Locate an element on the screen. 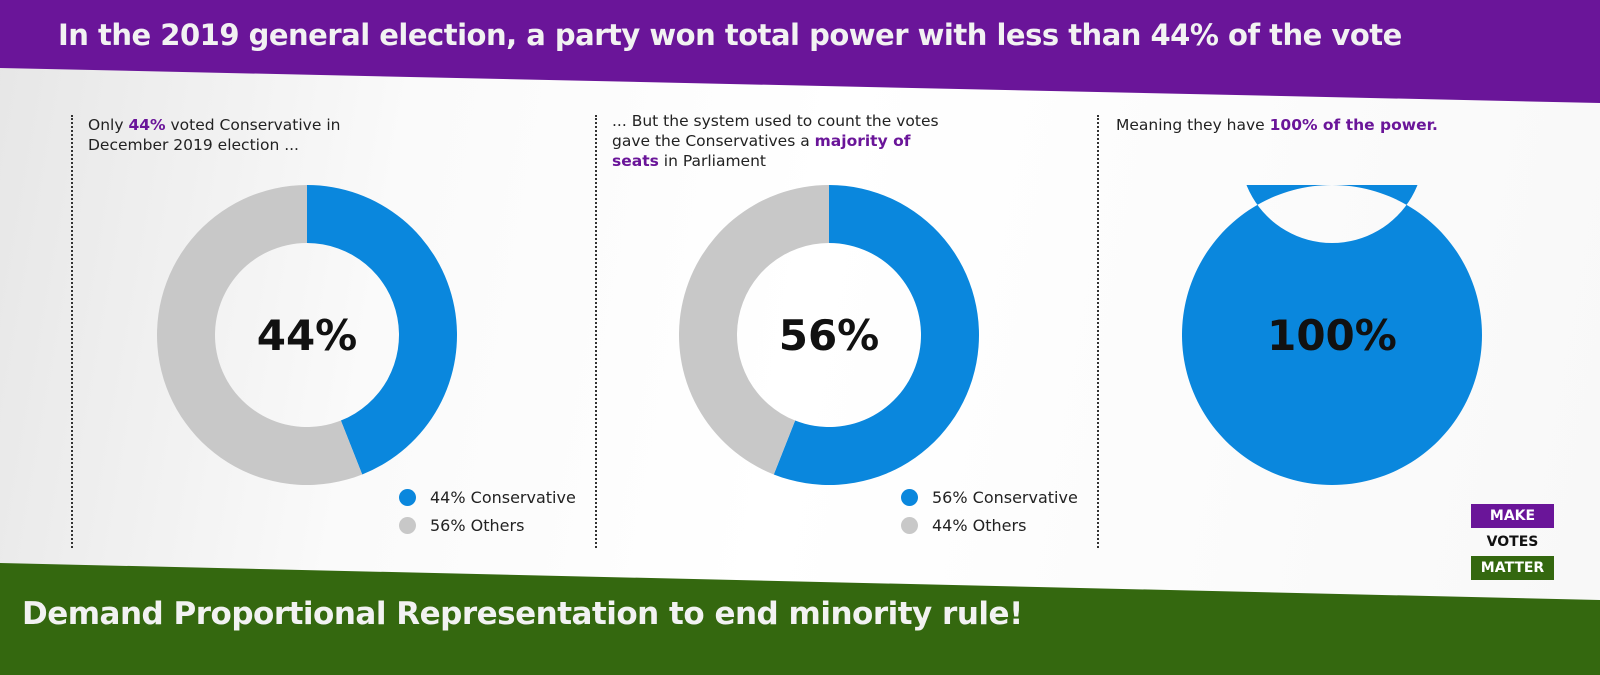  legend-label: 44% Others is located at coordinates (979, 525).